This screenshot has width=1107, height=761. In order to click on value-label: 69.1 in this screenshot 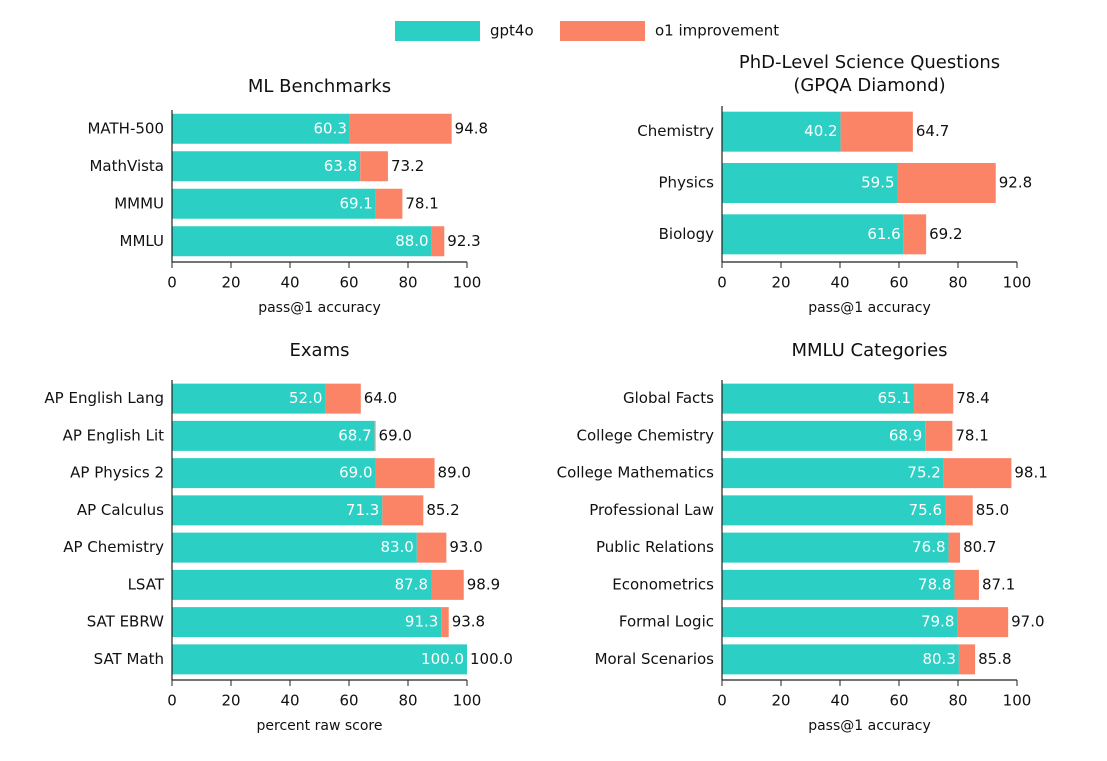, I will do `click(355, 203)`.